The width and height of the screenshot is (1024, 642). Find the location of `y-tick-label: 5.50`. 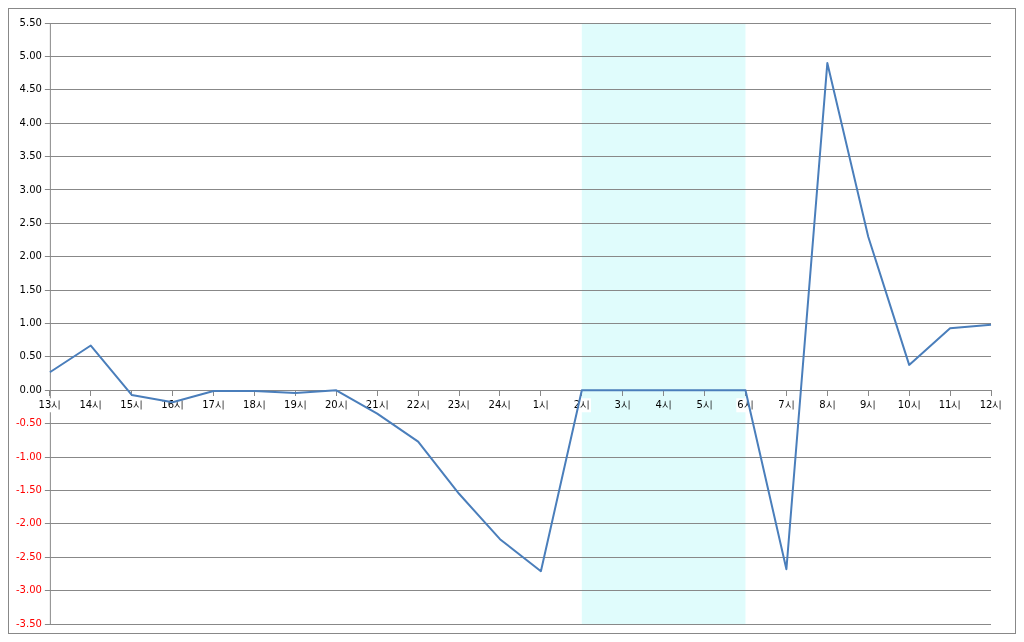

y-tick-label: 5.50 is located at coordinates (30, 22).